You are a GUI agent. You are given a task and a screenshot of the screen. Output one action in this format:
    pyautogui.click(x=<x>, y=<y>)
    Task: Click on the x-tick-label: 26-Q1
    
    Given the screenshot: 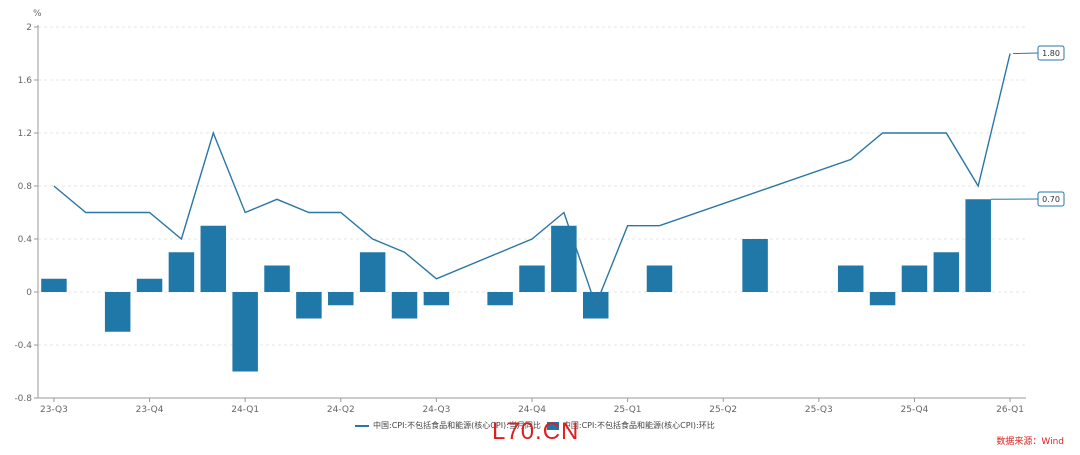 What is the action you would take?
    pyautogui.click(x=1010, y=410)
    